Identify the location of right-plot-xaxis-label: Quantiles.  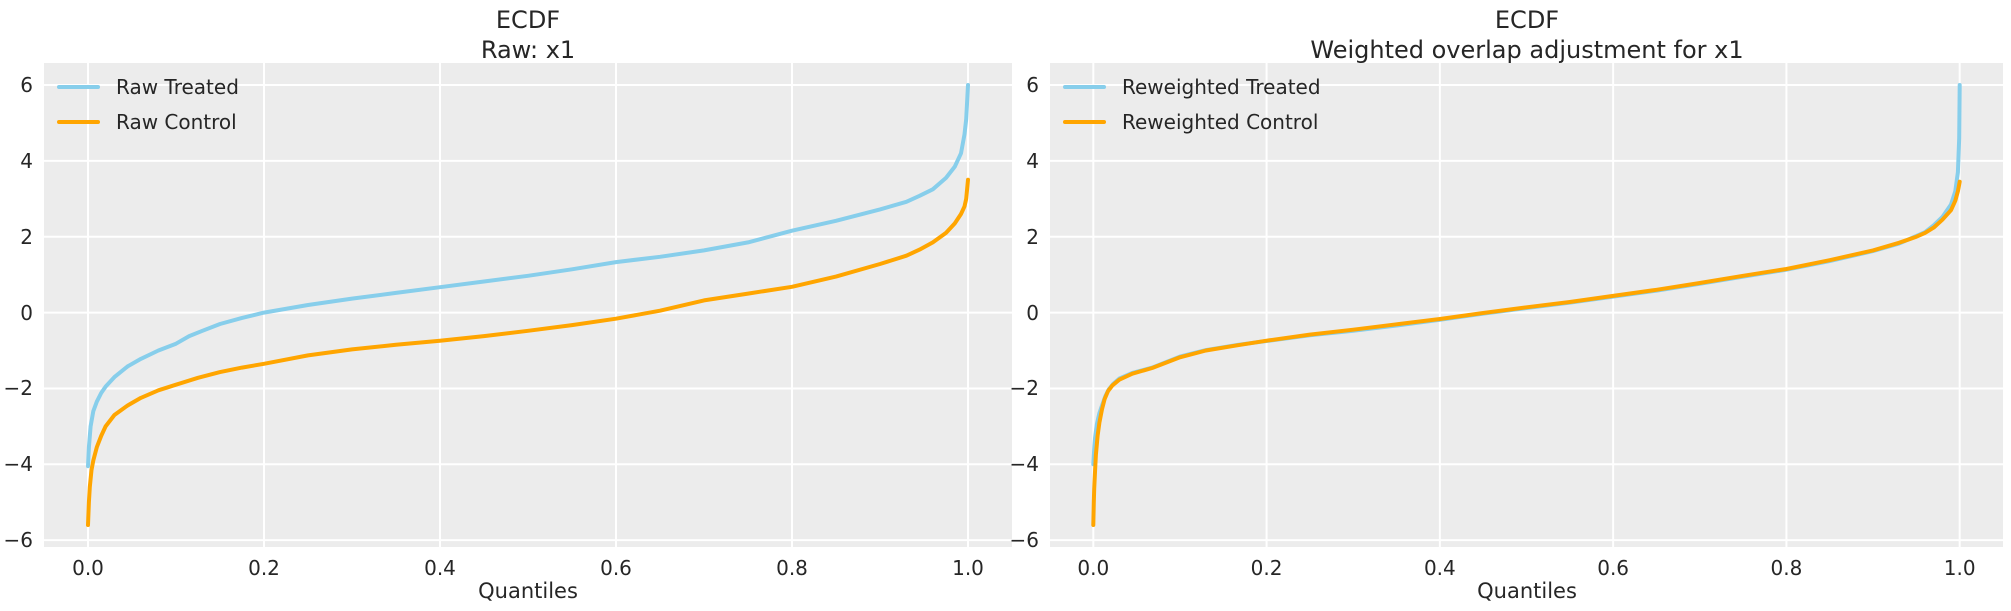
(1527, 591).